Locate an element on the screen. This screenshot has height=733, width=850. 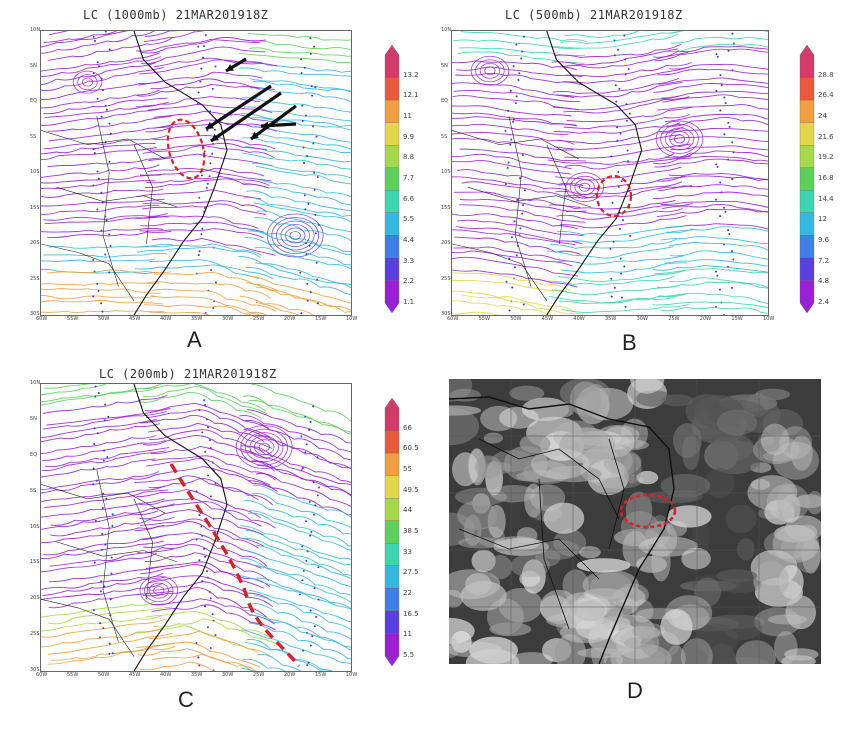
colorbar-tick-label: 14.4 is located at coordinates (826, 198).